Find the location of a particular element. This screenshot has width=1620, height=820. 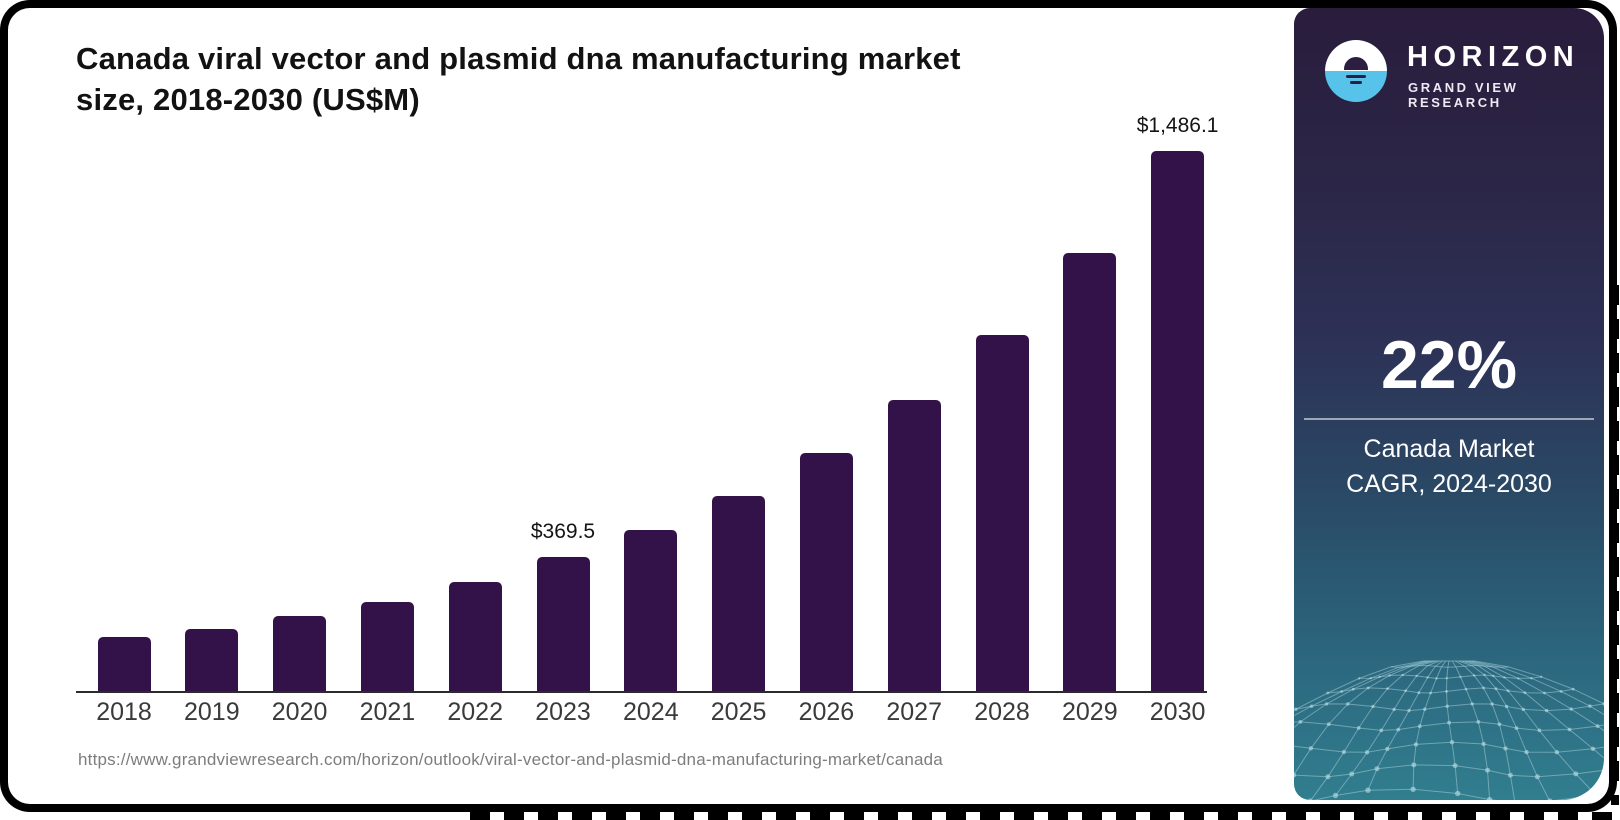

x-axis-label-2024: 2024 is located at coordinates (650, 712).